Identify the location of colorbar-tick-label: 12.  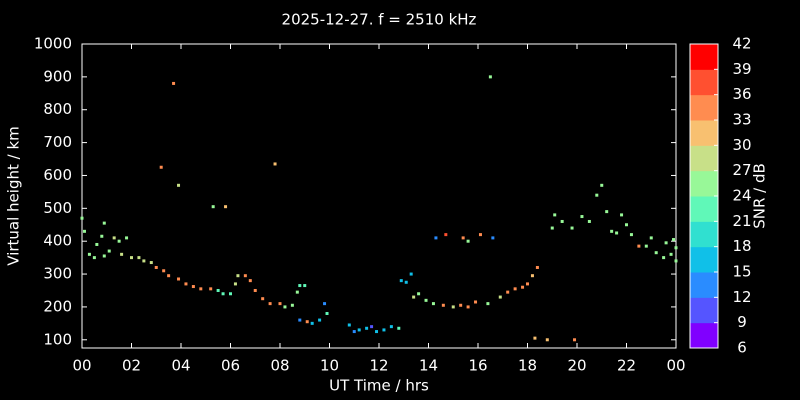
(741, 297).